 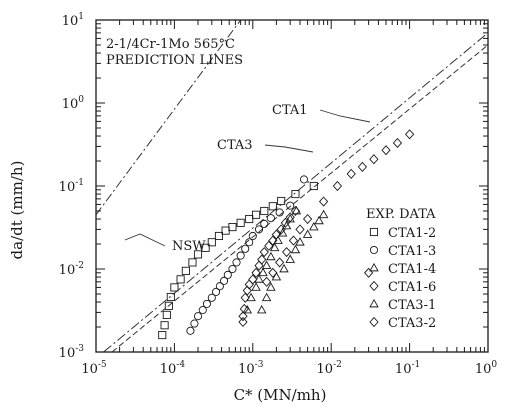 I want to click on x-tick-label: 10⁻⁵, so click(x=94, y=368).